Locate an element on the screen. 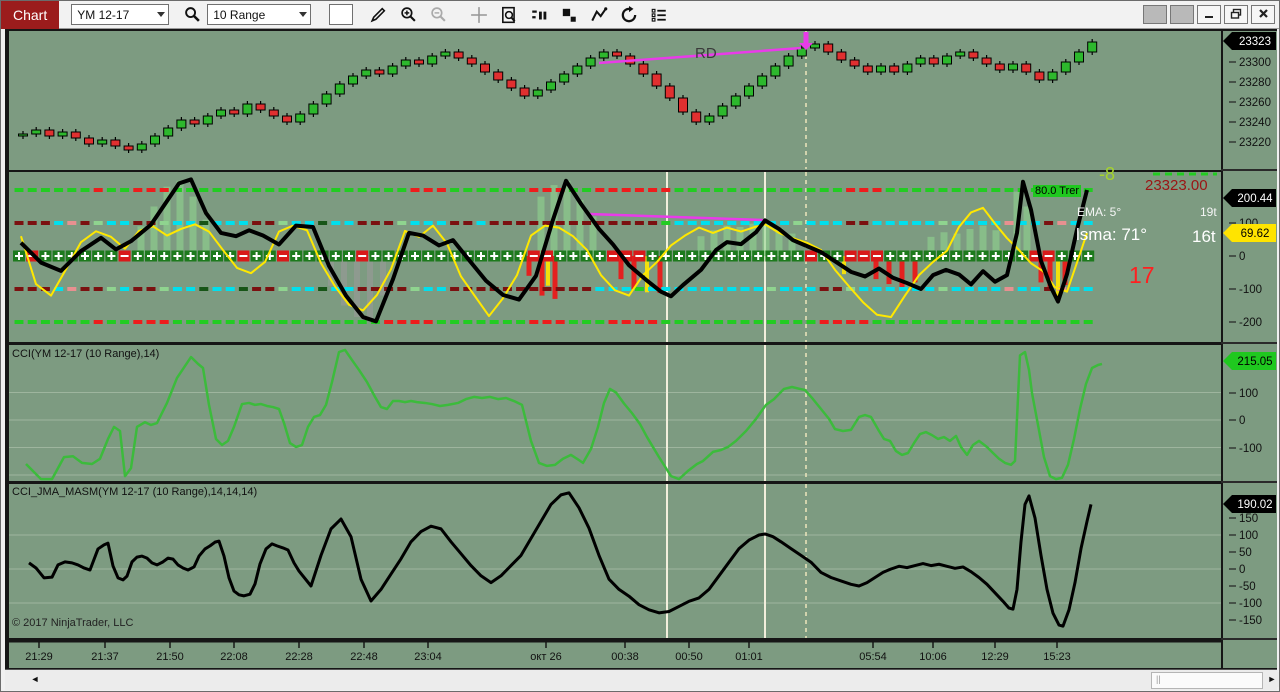  blocks-icon is located at coordinates (569, 15).